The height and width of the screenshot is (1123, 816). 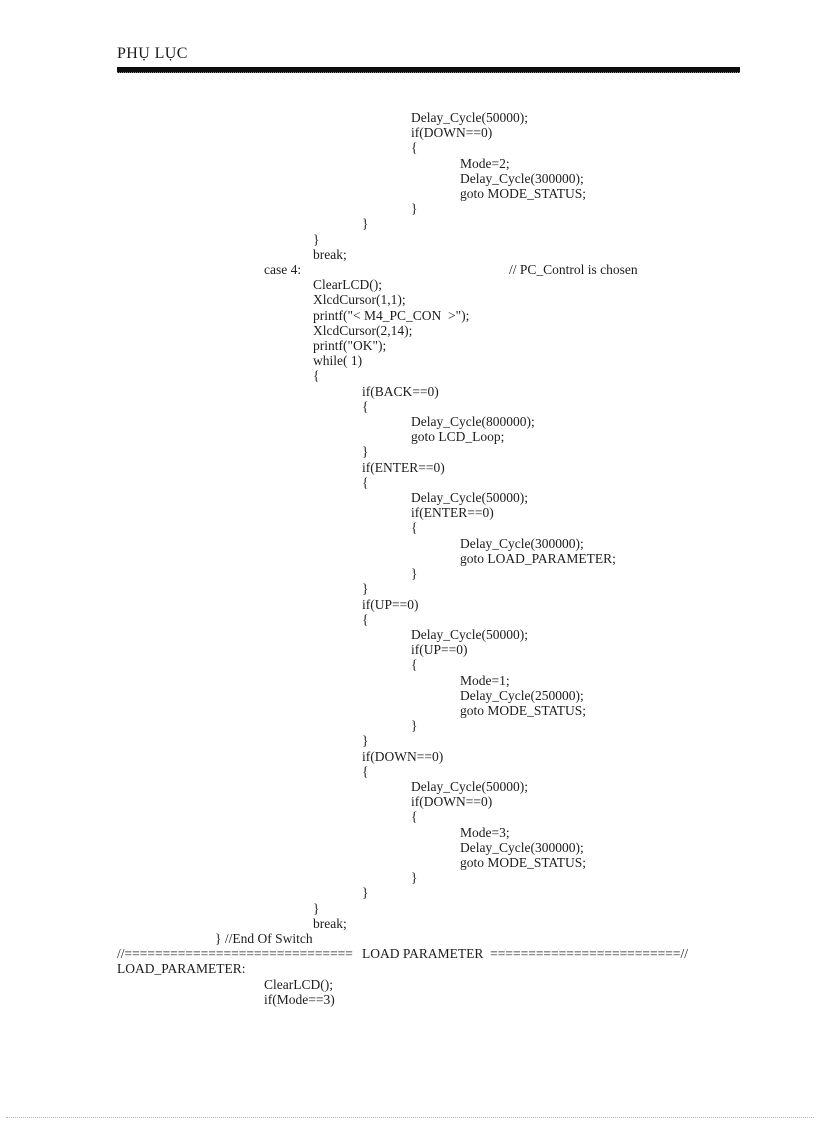 What do you see at coordinates (261, 300) in the screenshot?
I see `code-line: XlcdCursor(1,1);` at bounding box center [261, 300].